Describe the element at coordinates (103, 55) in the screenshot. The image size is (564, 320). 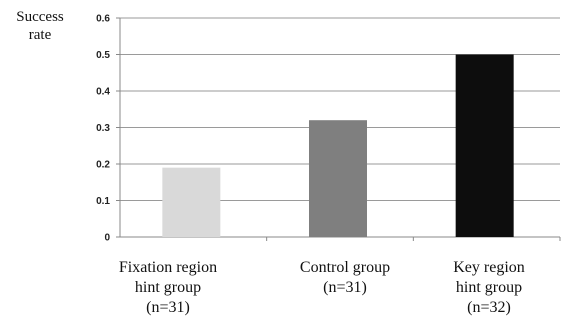
I see `y-tick-label: 0.5` at that location.